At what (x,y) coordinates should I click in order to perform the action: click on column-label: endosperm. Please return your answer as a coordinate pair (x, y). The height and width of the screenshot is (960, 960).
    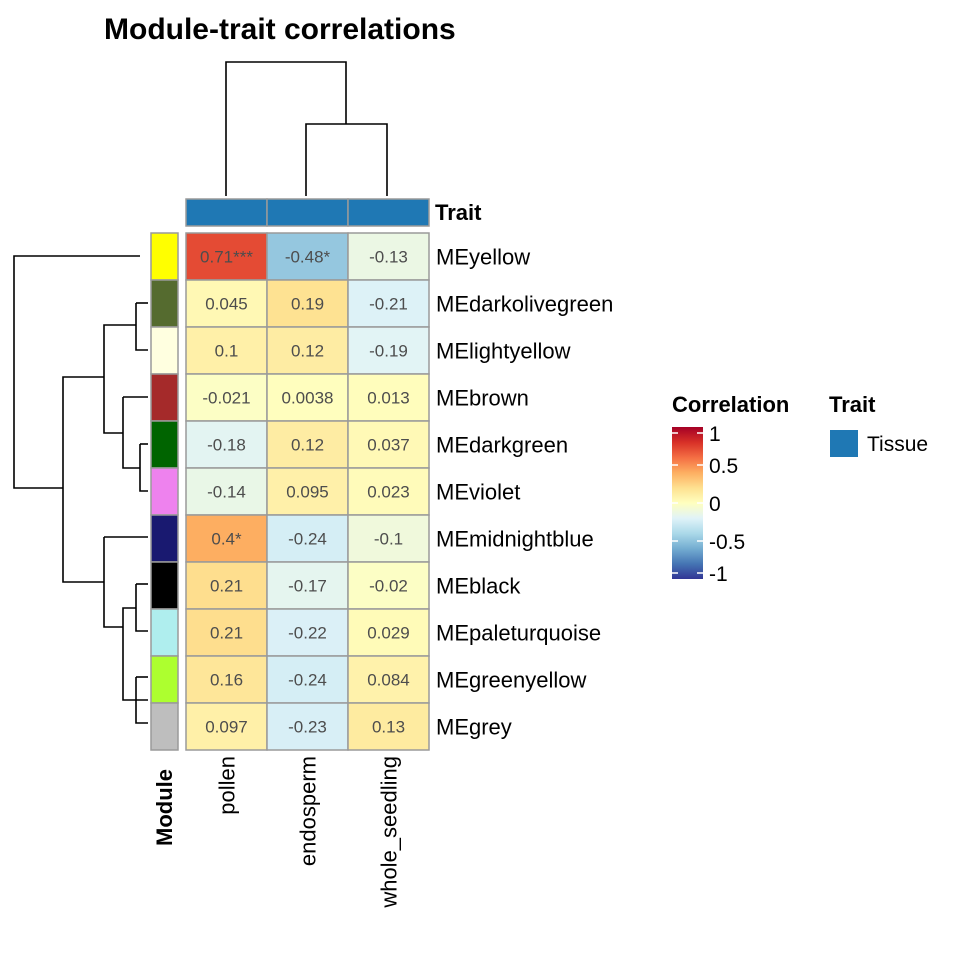
    Looking at the image, I should click on (308, 811).